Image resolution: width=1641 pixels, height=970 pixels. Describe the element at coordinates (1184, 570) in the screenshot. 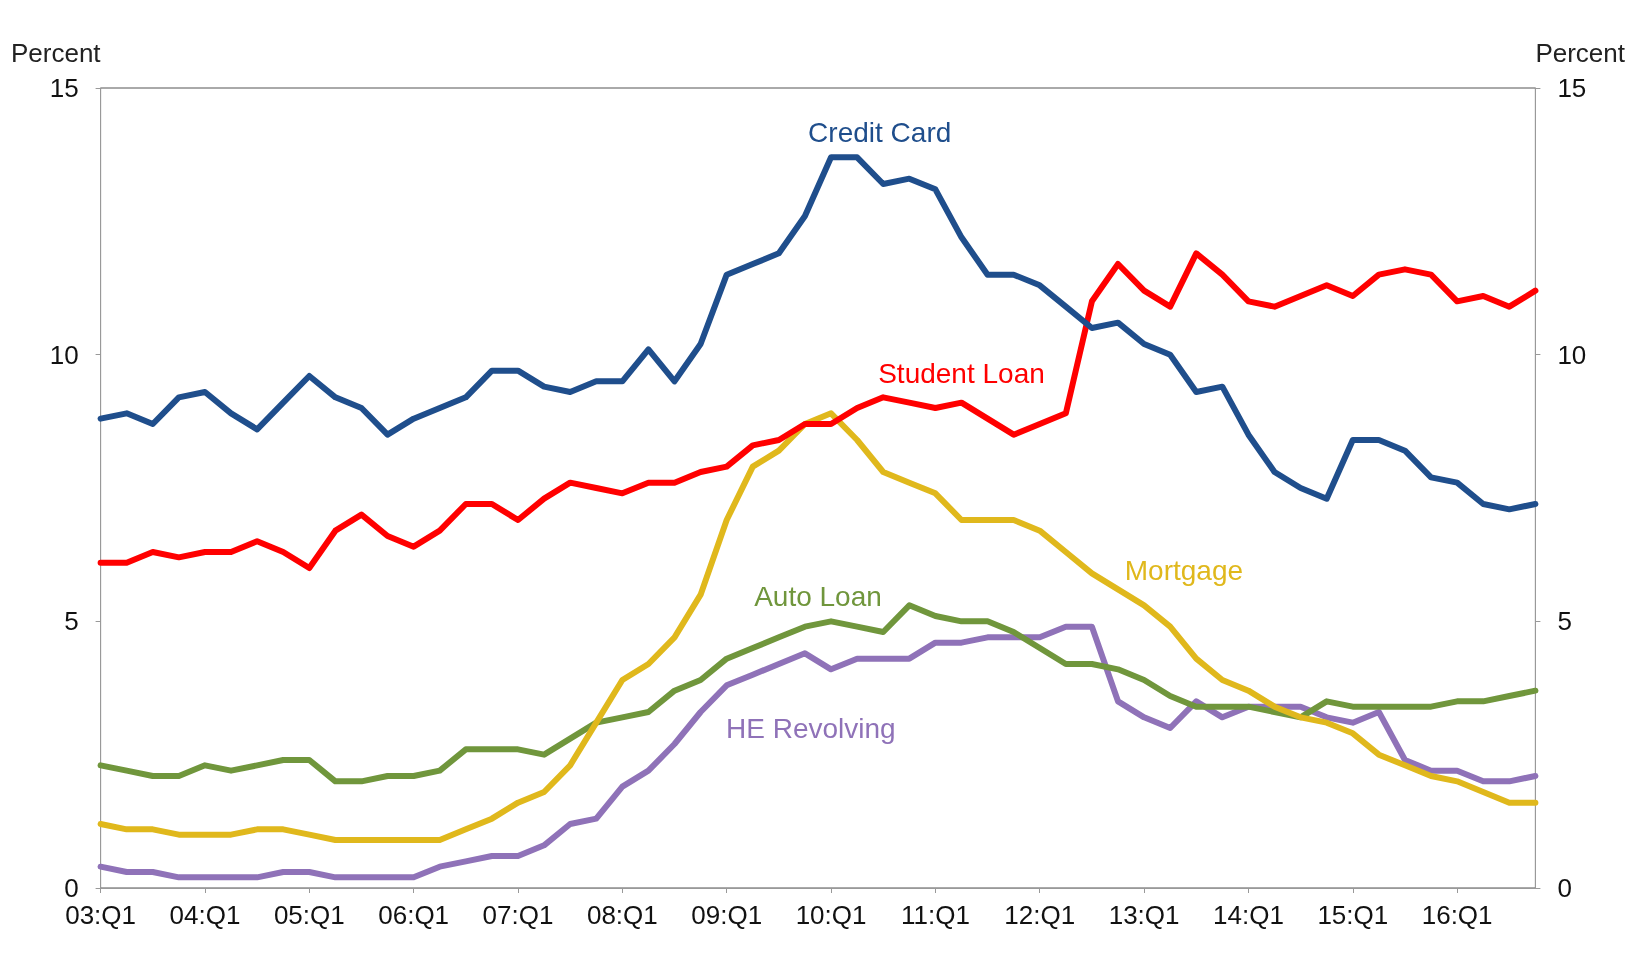

I see `series-label: Mortgage` at that location.